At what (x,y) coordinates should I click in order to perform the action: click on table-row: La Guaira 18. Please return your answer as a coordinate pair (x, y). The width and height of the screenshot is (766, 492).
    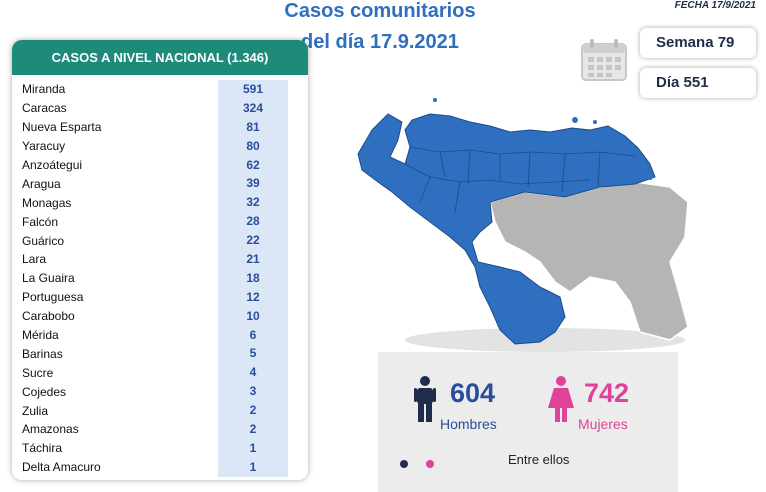
    Looking at the image, I should click on (158, 278).